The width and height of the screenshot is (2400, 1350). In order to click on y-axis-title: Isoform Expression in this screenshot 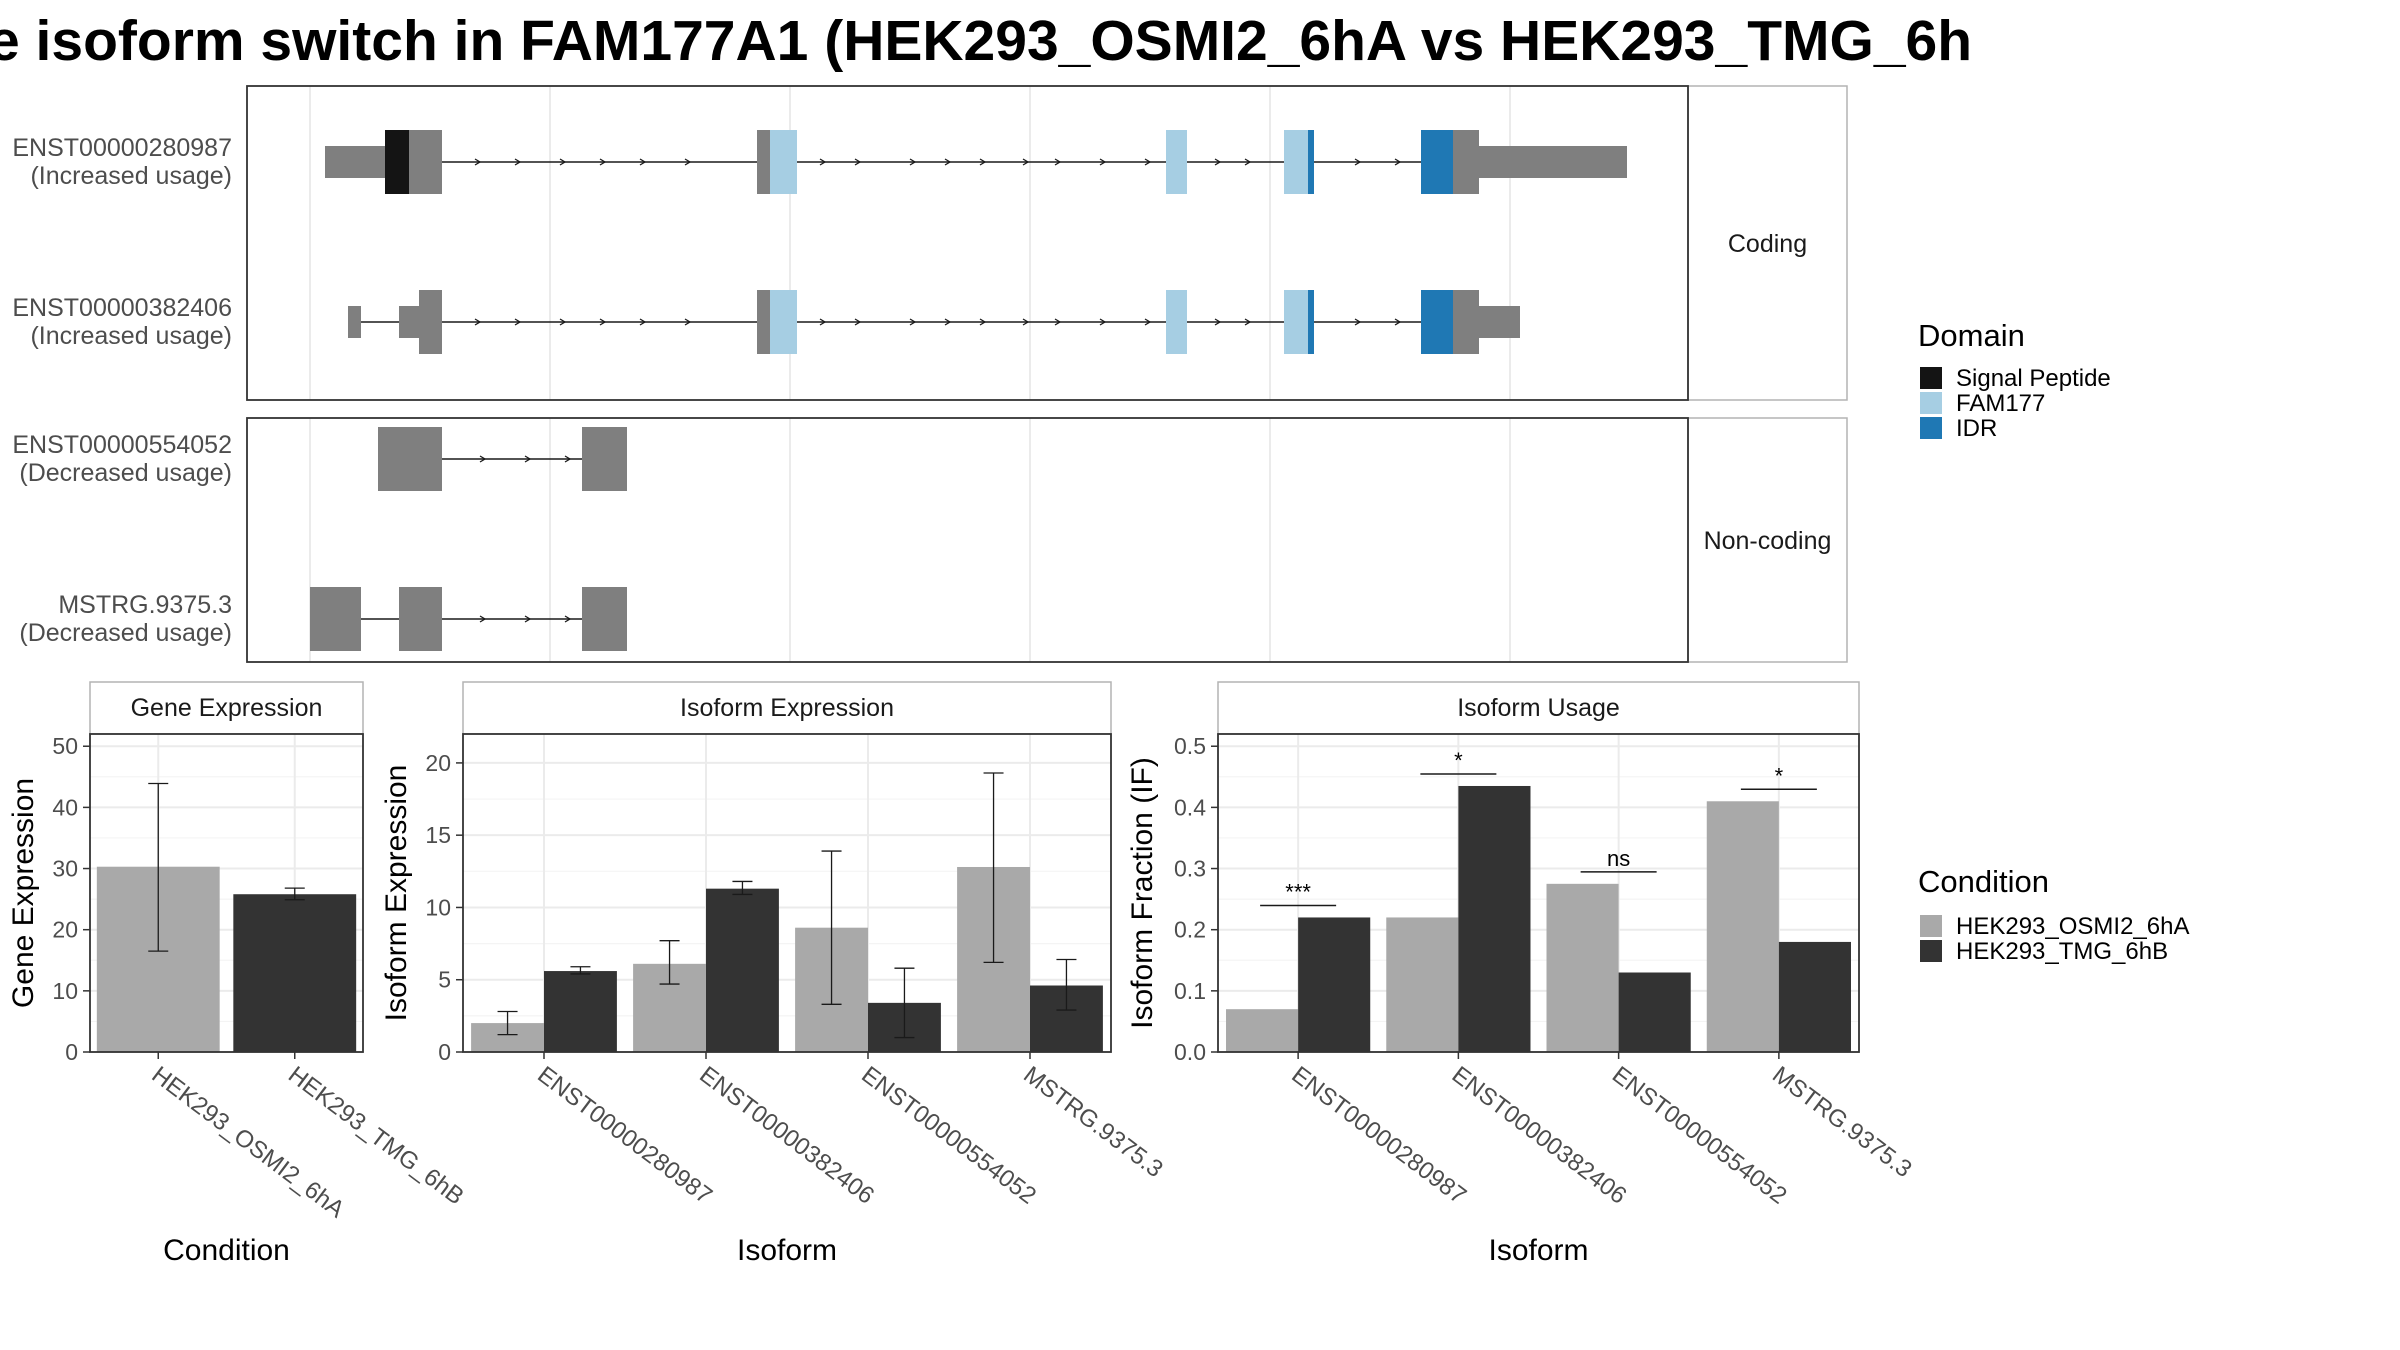, I will do `click(396, 893)`.